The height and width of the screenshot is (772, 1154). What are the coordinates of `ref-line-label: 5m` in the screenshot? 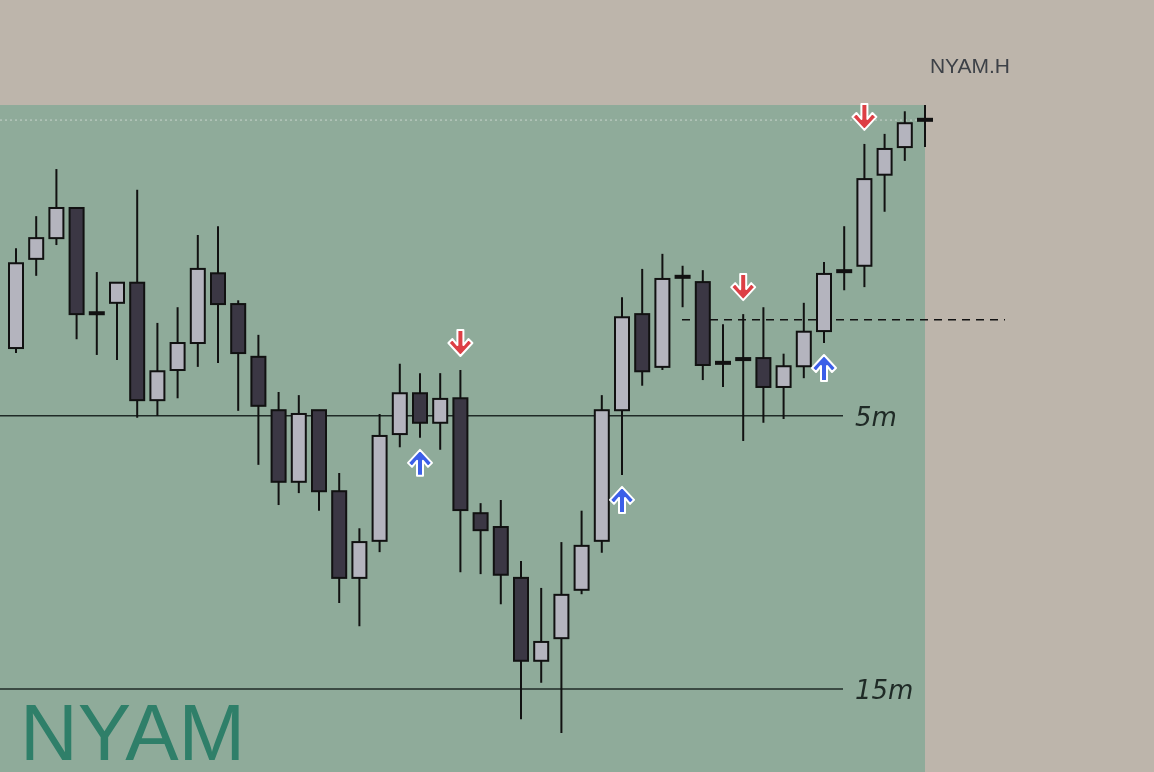 It's located at (876, 416).